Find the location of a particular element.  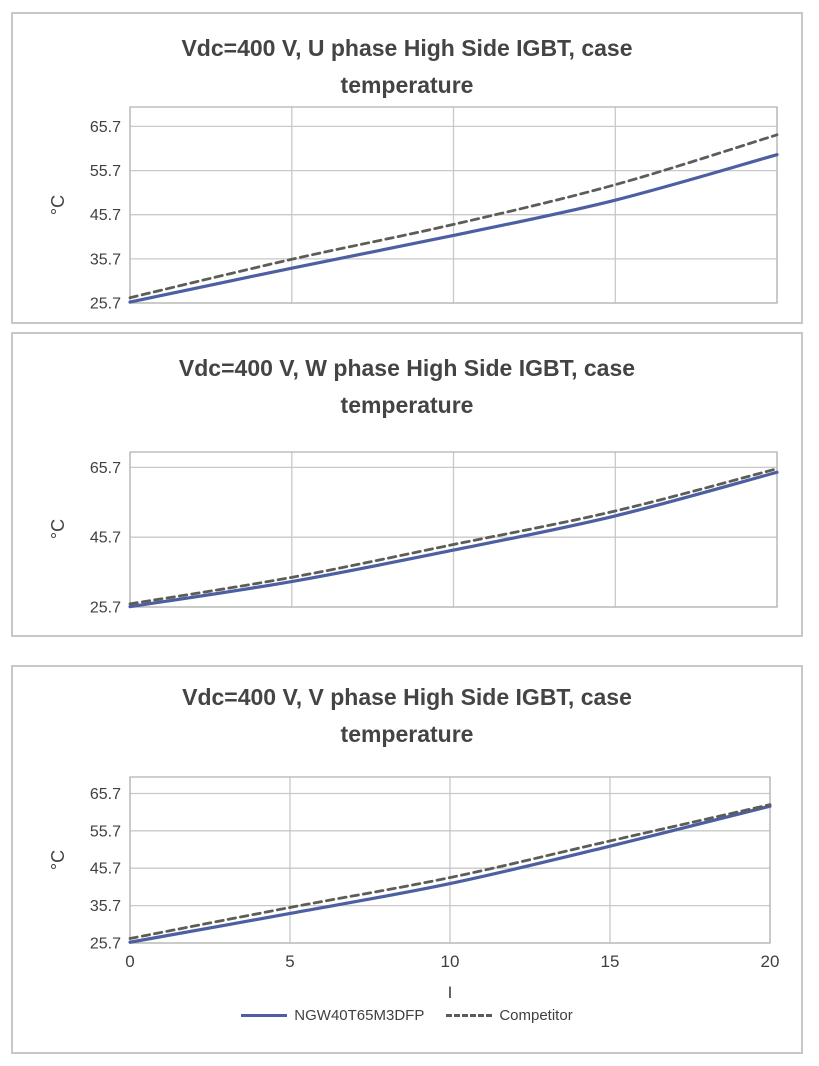

x-tick-label: 20 is located at coordinates (770, 961).